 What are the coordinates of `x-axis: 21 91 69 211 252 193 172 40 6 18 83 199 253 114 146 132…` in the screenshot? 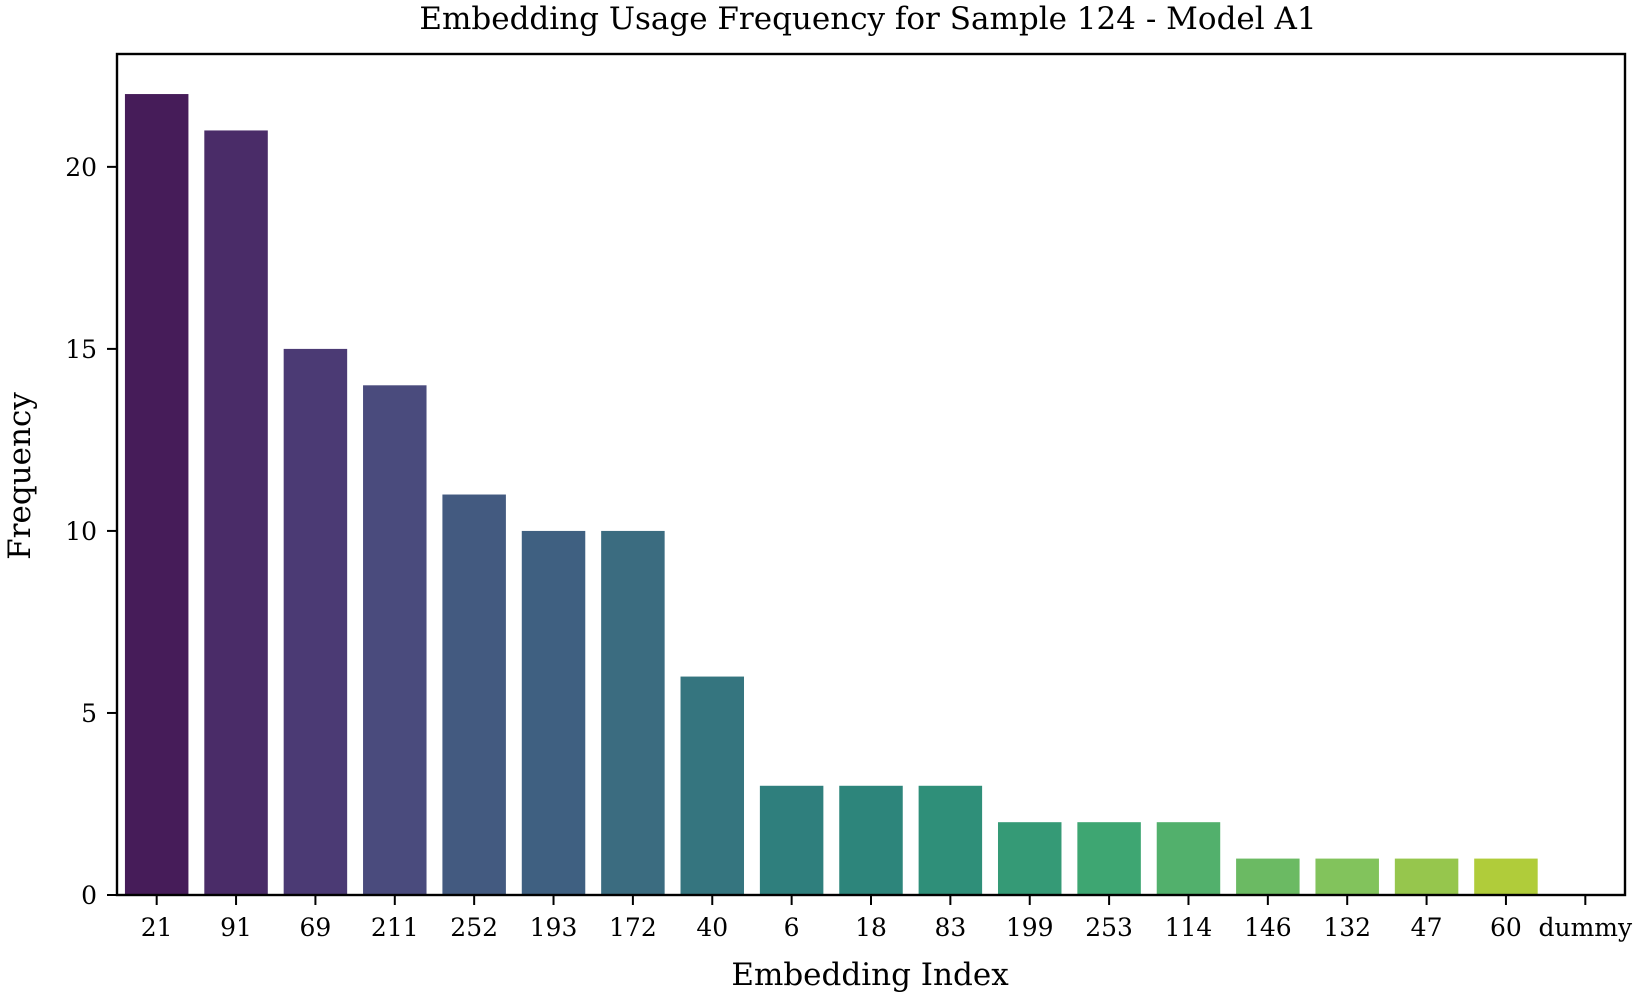 It's located at (887, 918).